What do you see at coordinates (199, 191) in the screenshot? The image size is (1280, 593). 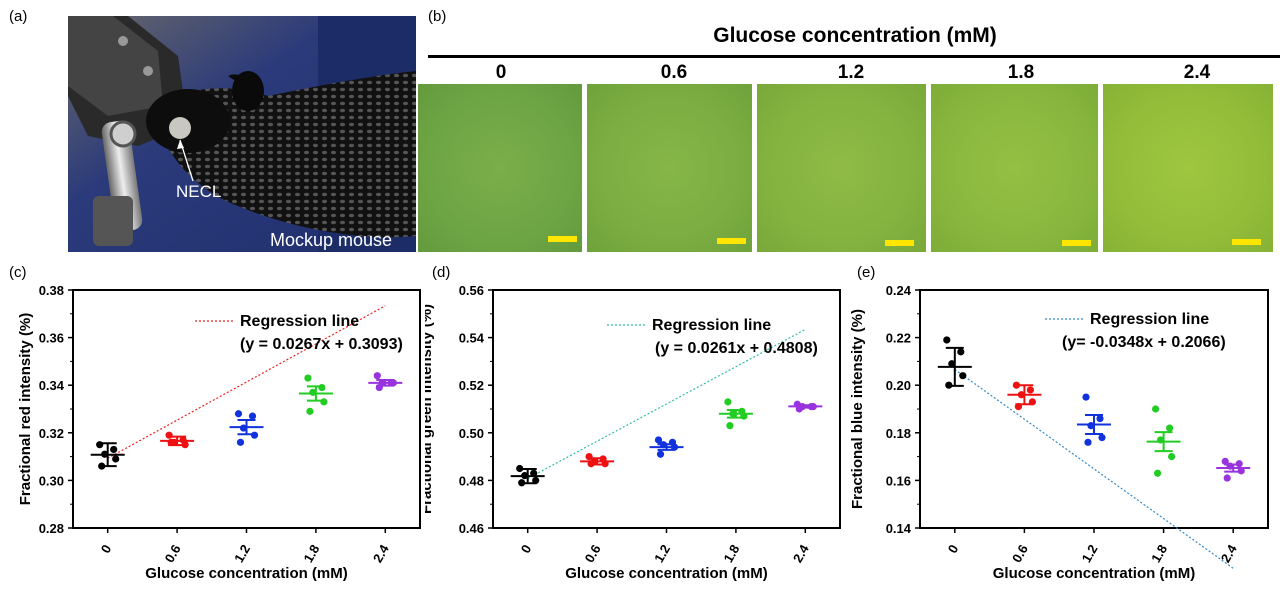 I see `necl-label: NECL` at bounding box center [199, 191].